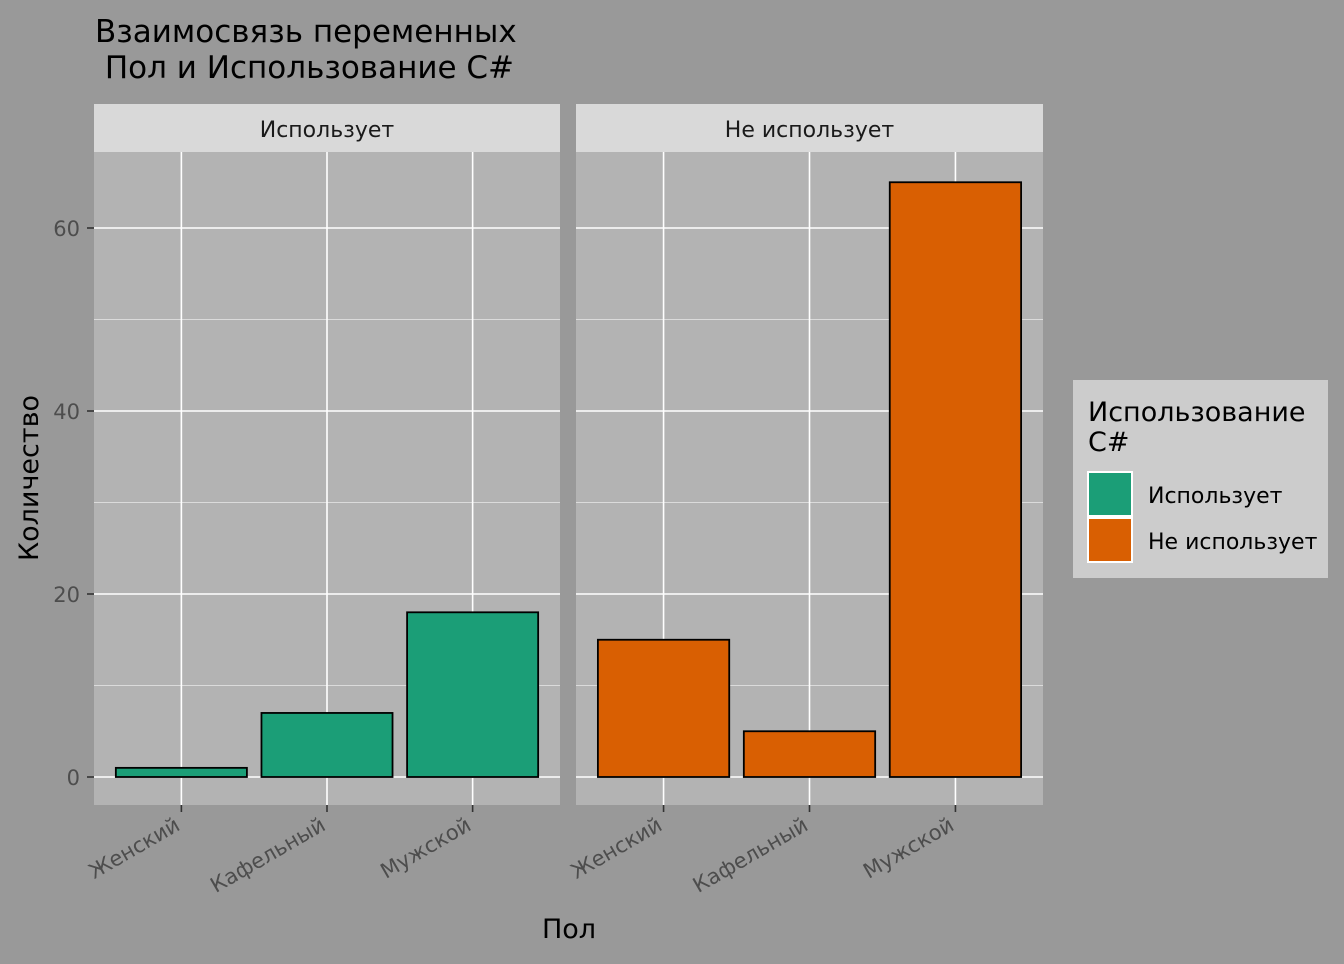  I want to click on x-axis-title: Пол, so click(569, 929).